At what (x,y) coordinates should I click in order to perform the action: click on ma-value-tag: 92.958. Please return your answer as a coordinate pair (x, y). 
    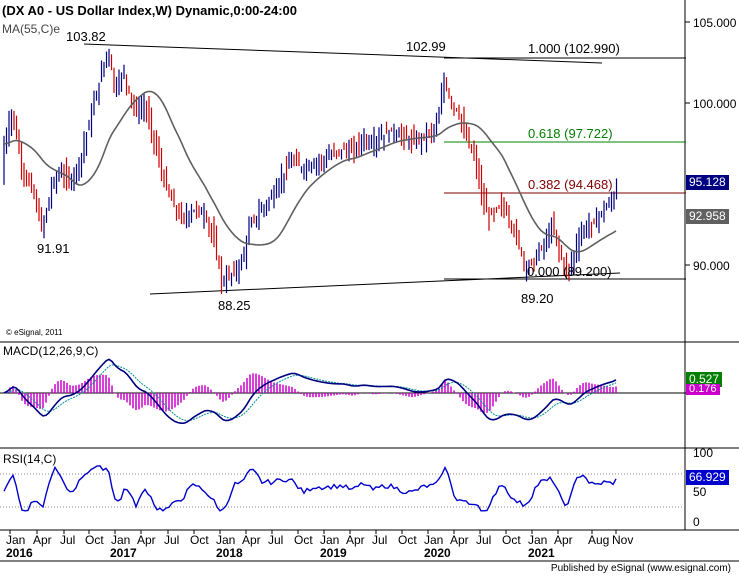
    Looking at the image, I should click on (707, 216).